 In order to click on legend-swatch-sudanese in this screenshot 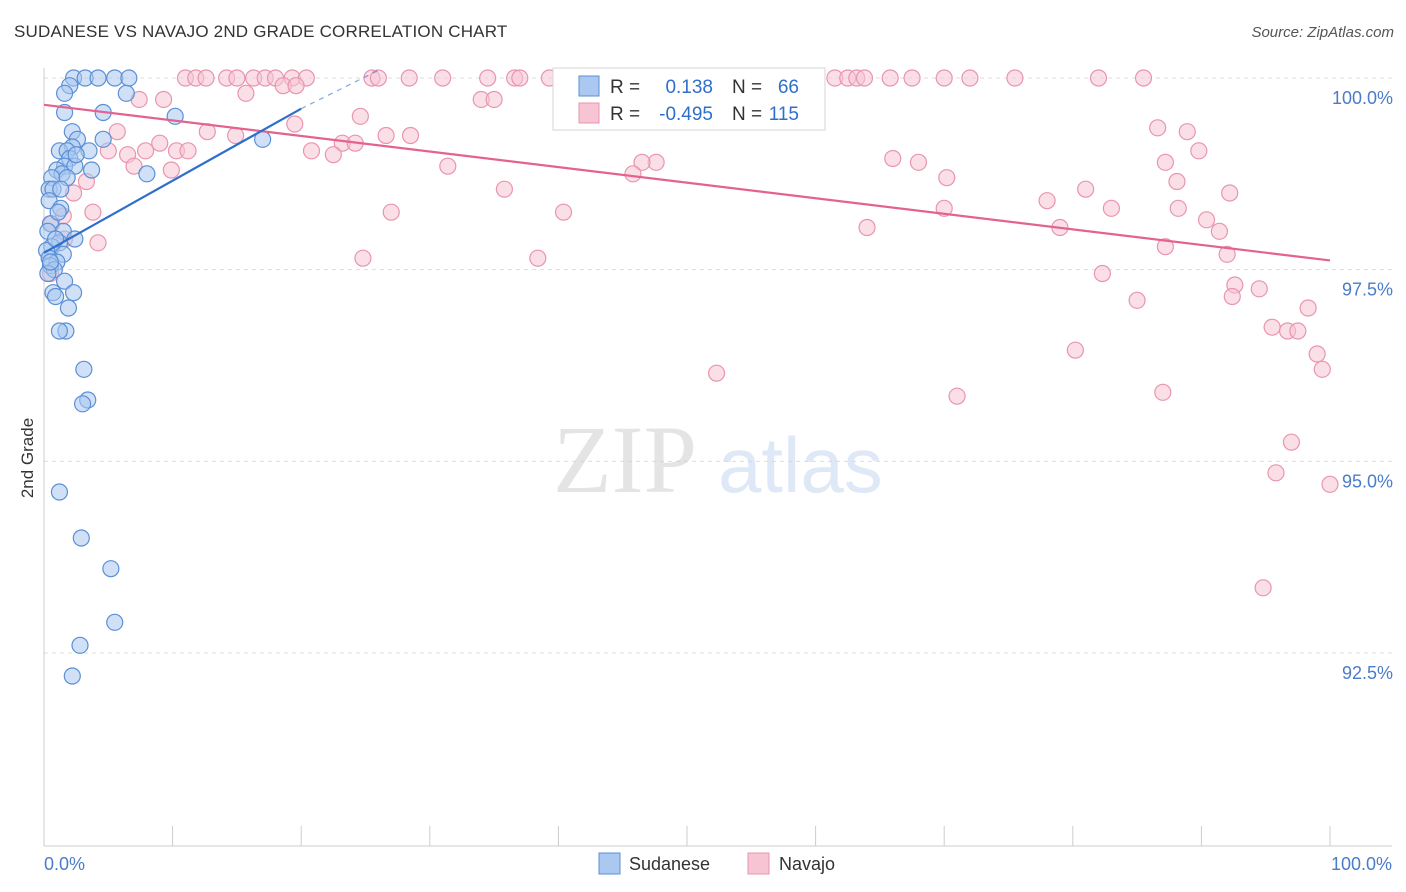, I will do `click(609, 863)`.